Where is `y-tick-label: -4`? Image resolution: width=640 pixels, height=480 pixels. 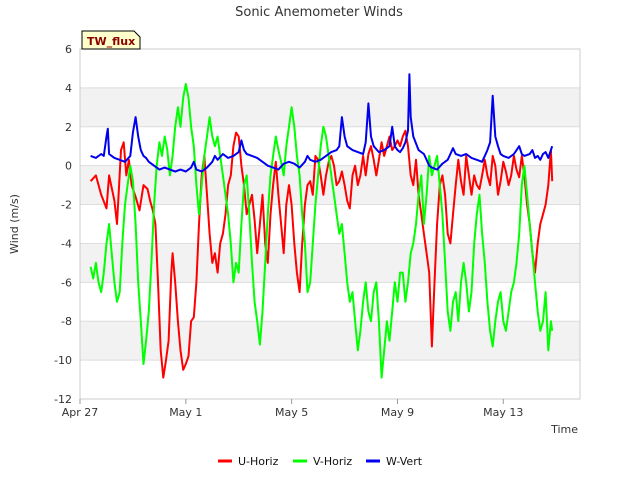
y-tick-label: -4 is located at coordinates (66, 243).